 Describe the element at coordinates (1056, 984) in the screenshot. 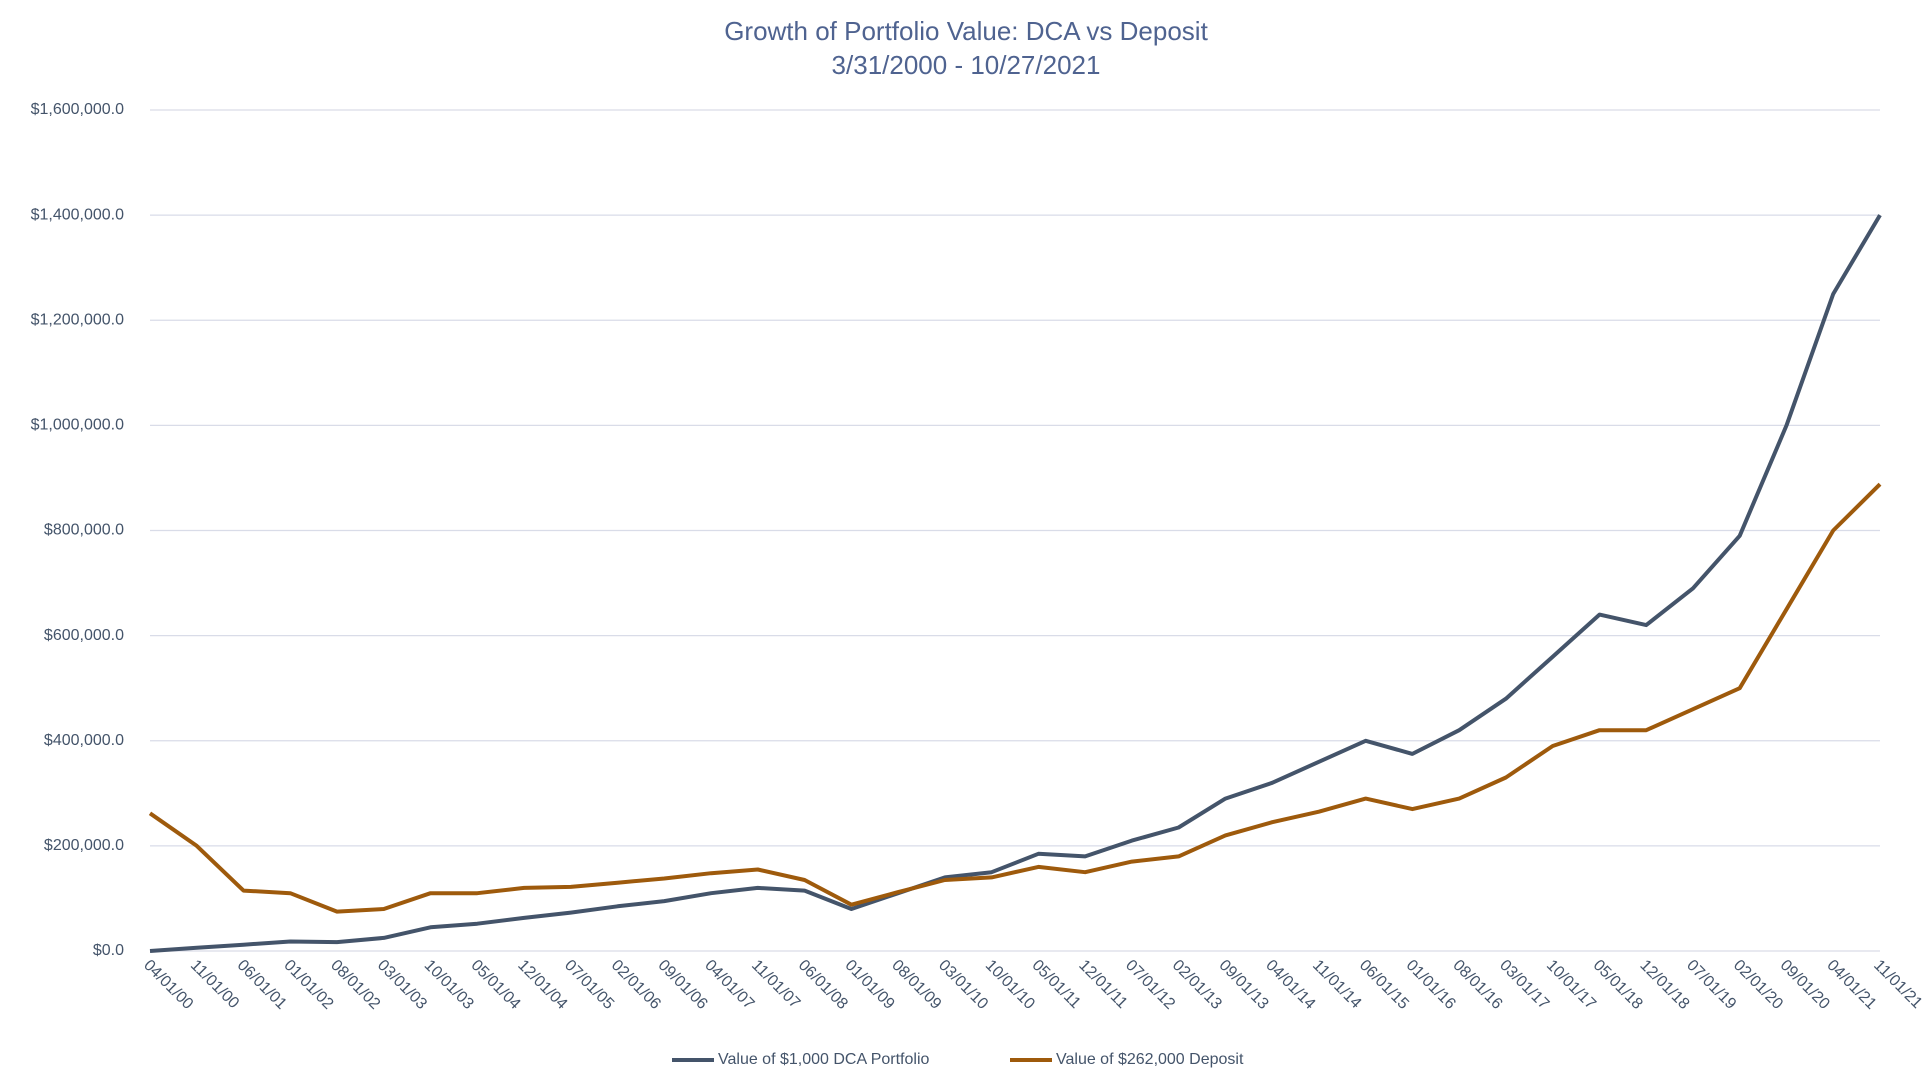

I see `x-tick-label: 05/01/11` at that location.